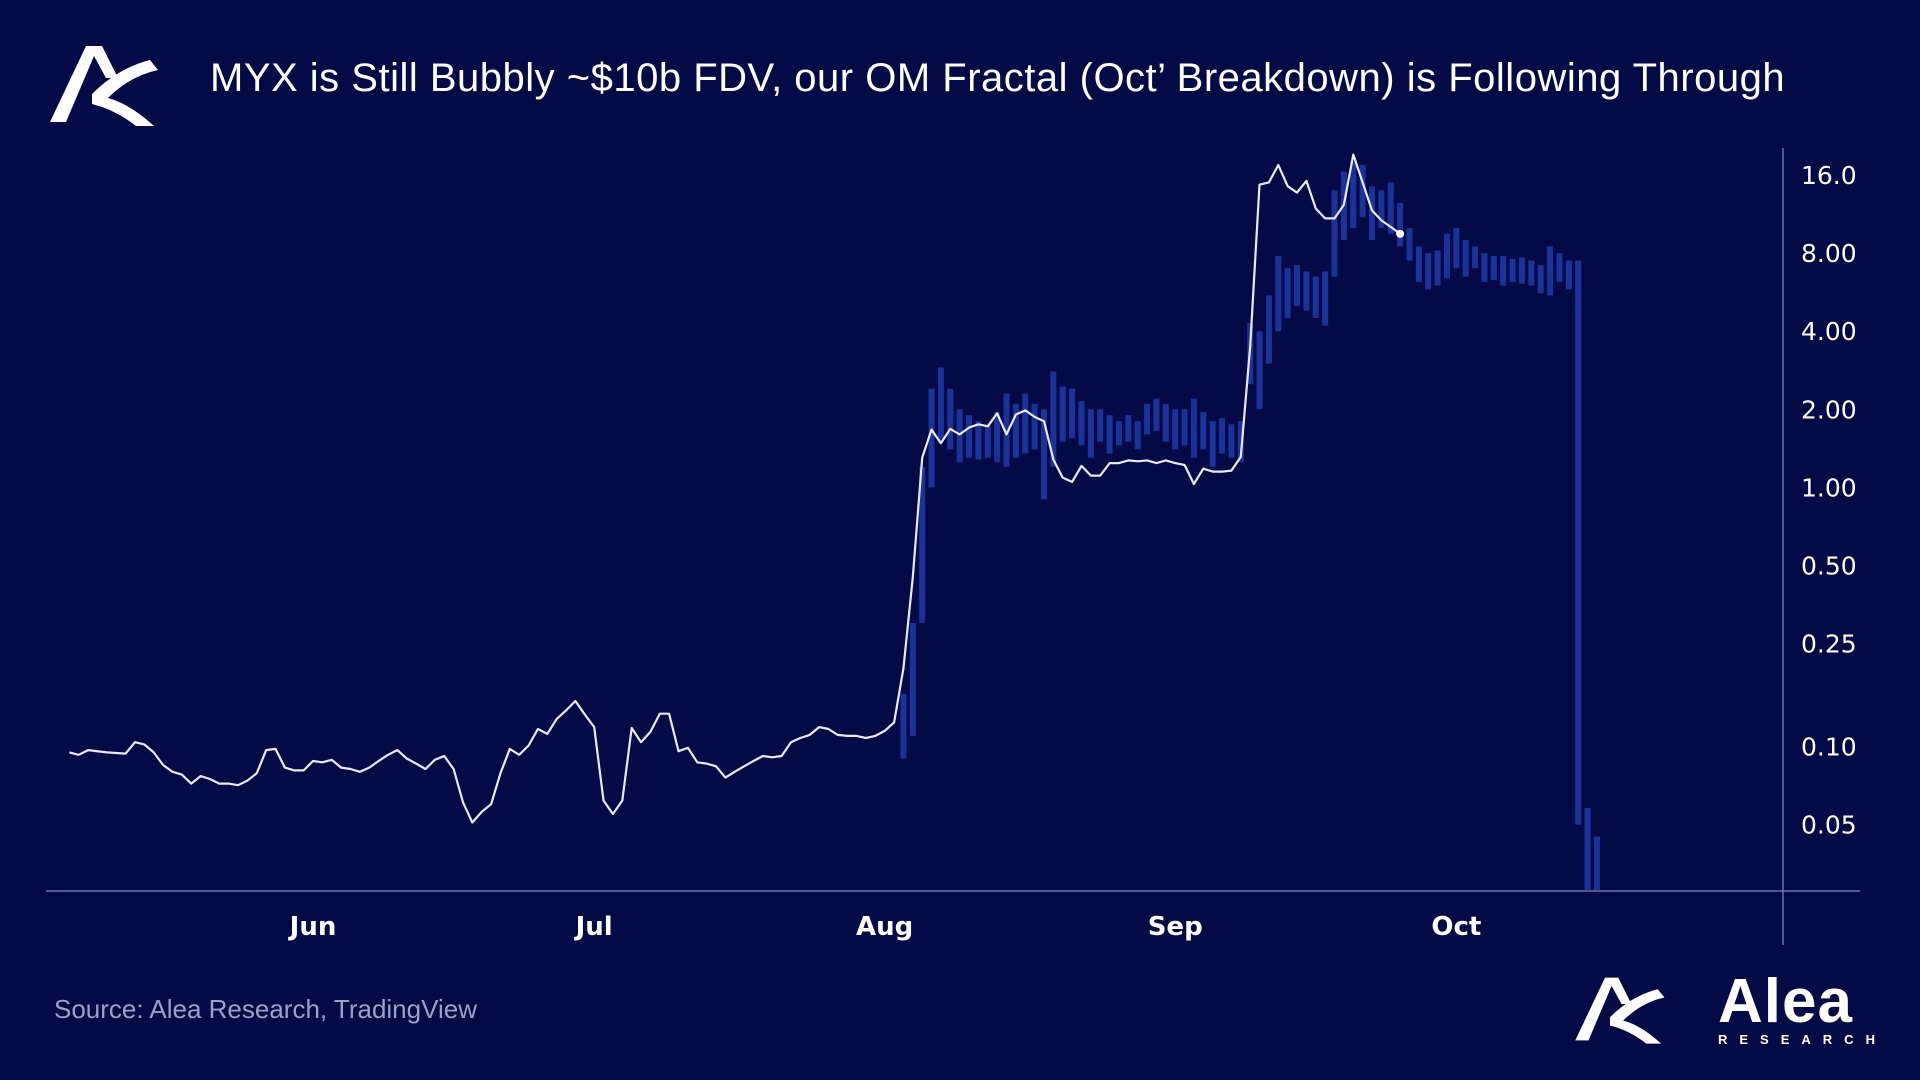 This screenshot has height=1080, width=1920. I want to click on y-tick-label: 0.25, so click(1829, 643).